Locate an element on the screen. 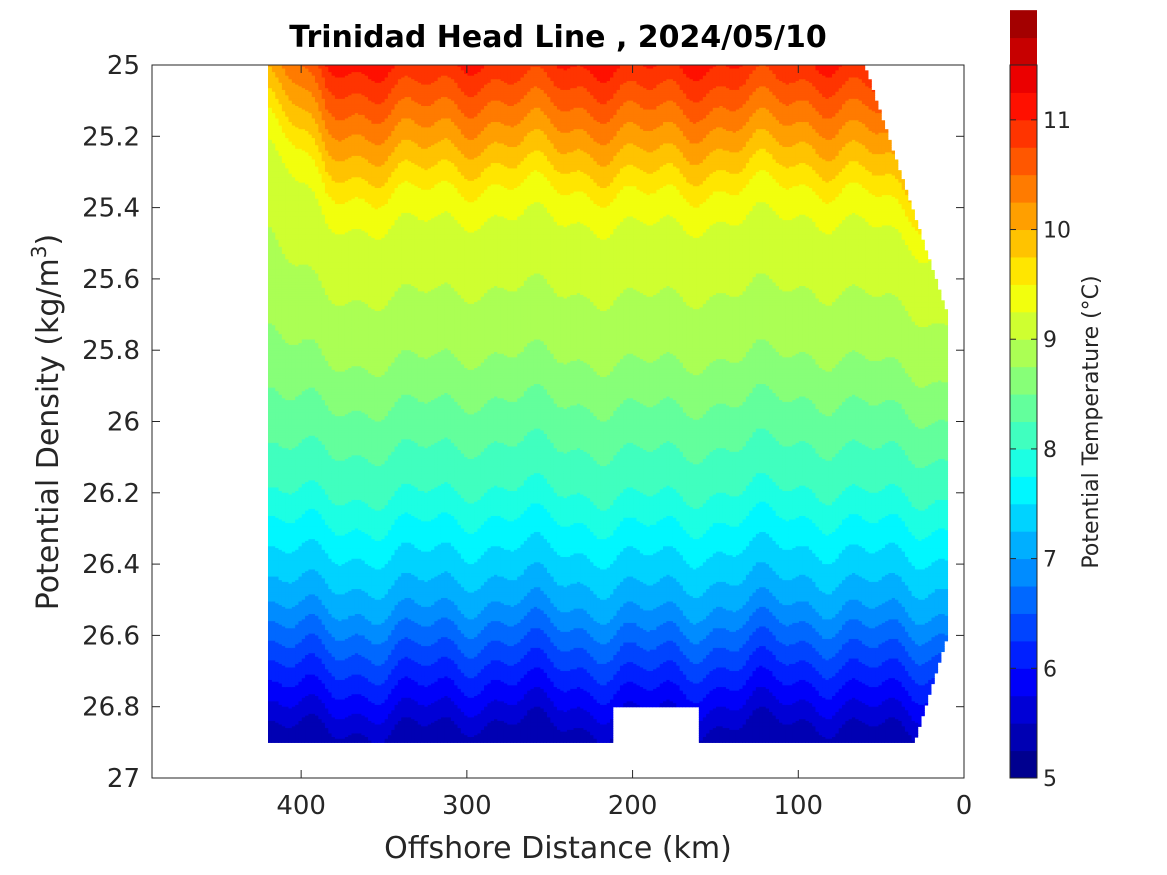 This screenshot has height=875, width=1167. chart-title: Trinidad Head Line , 2024/05/10 is located at coordinates (557, 37).